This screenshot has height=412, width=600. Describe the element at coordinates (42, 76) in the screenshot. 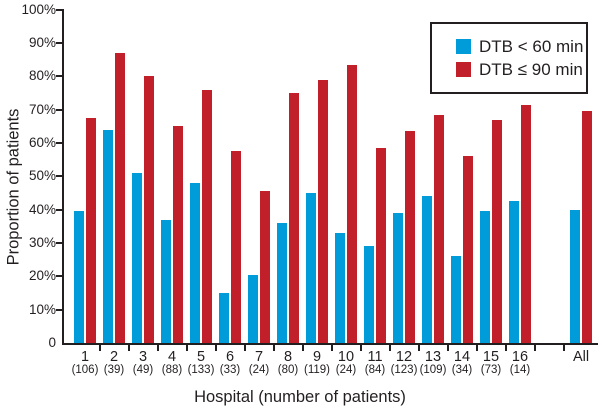

I see `y-tick-label-80: 80%` at that location.